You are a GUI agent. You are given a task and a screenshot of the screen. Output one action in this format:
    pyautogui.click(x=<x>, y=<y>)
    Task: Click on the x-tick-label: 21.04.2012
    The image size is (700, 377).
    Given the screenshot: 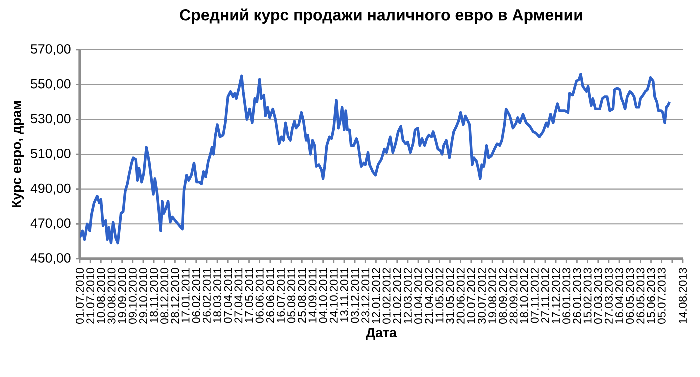 What is the action you would take?
    pyautogui.click(x=429, y=296)
    